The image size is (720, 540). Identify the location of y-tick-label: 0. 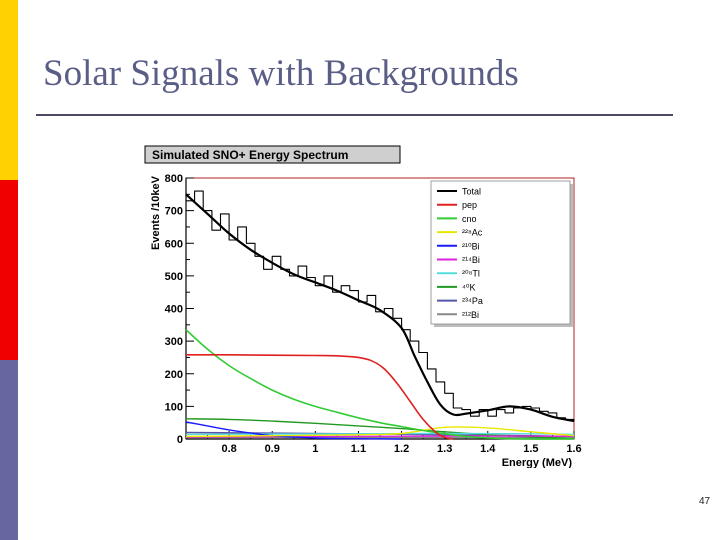
(180, 440).